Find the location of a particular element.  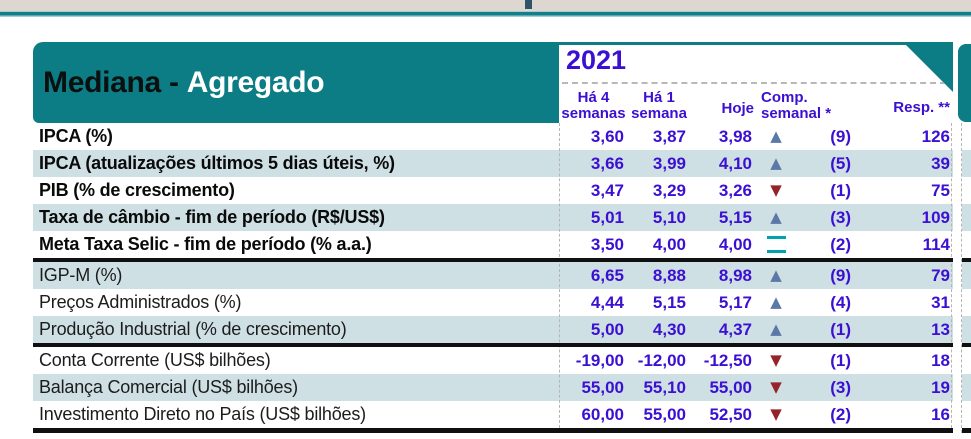

value-today: 3,98 is located at coordinates (735, 136).